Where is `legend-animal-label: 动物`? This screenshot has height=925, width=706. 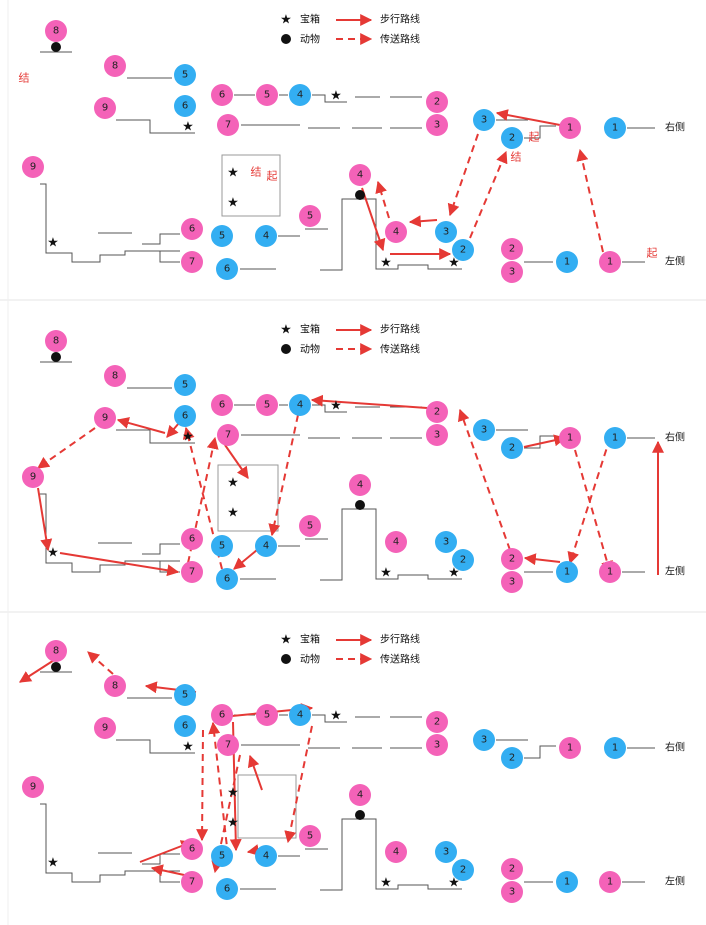 legend-animal-label: 动物 is located at coordinates (310, 659).